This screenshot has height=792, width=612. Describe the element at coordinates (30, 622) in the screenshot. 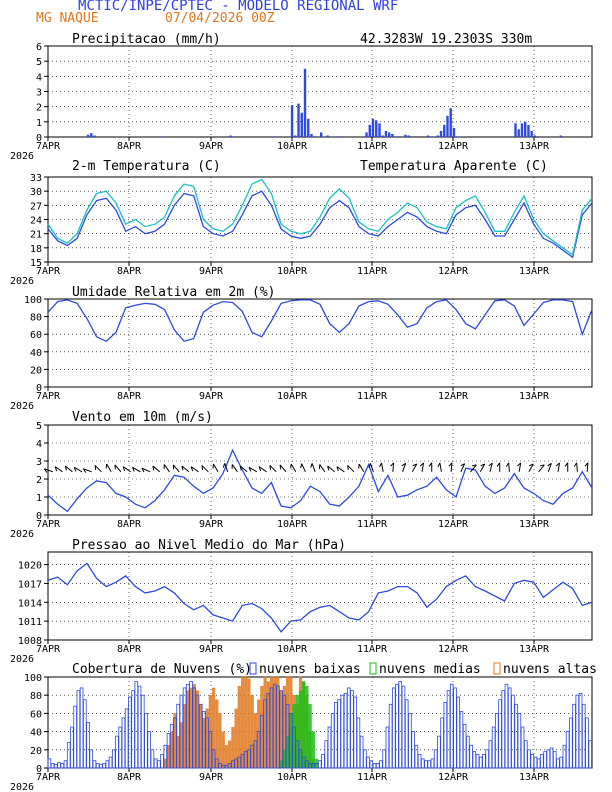

I see `y-tick-label: 1011` at that location.